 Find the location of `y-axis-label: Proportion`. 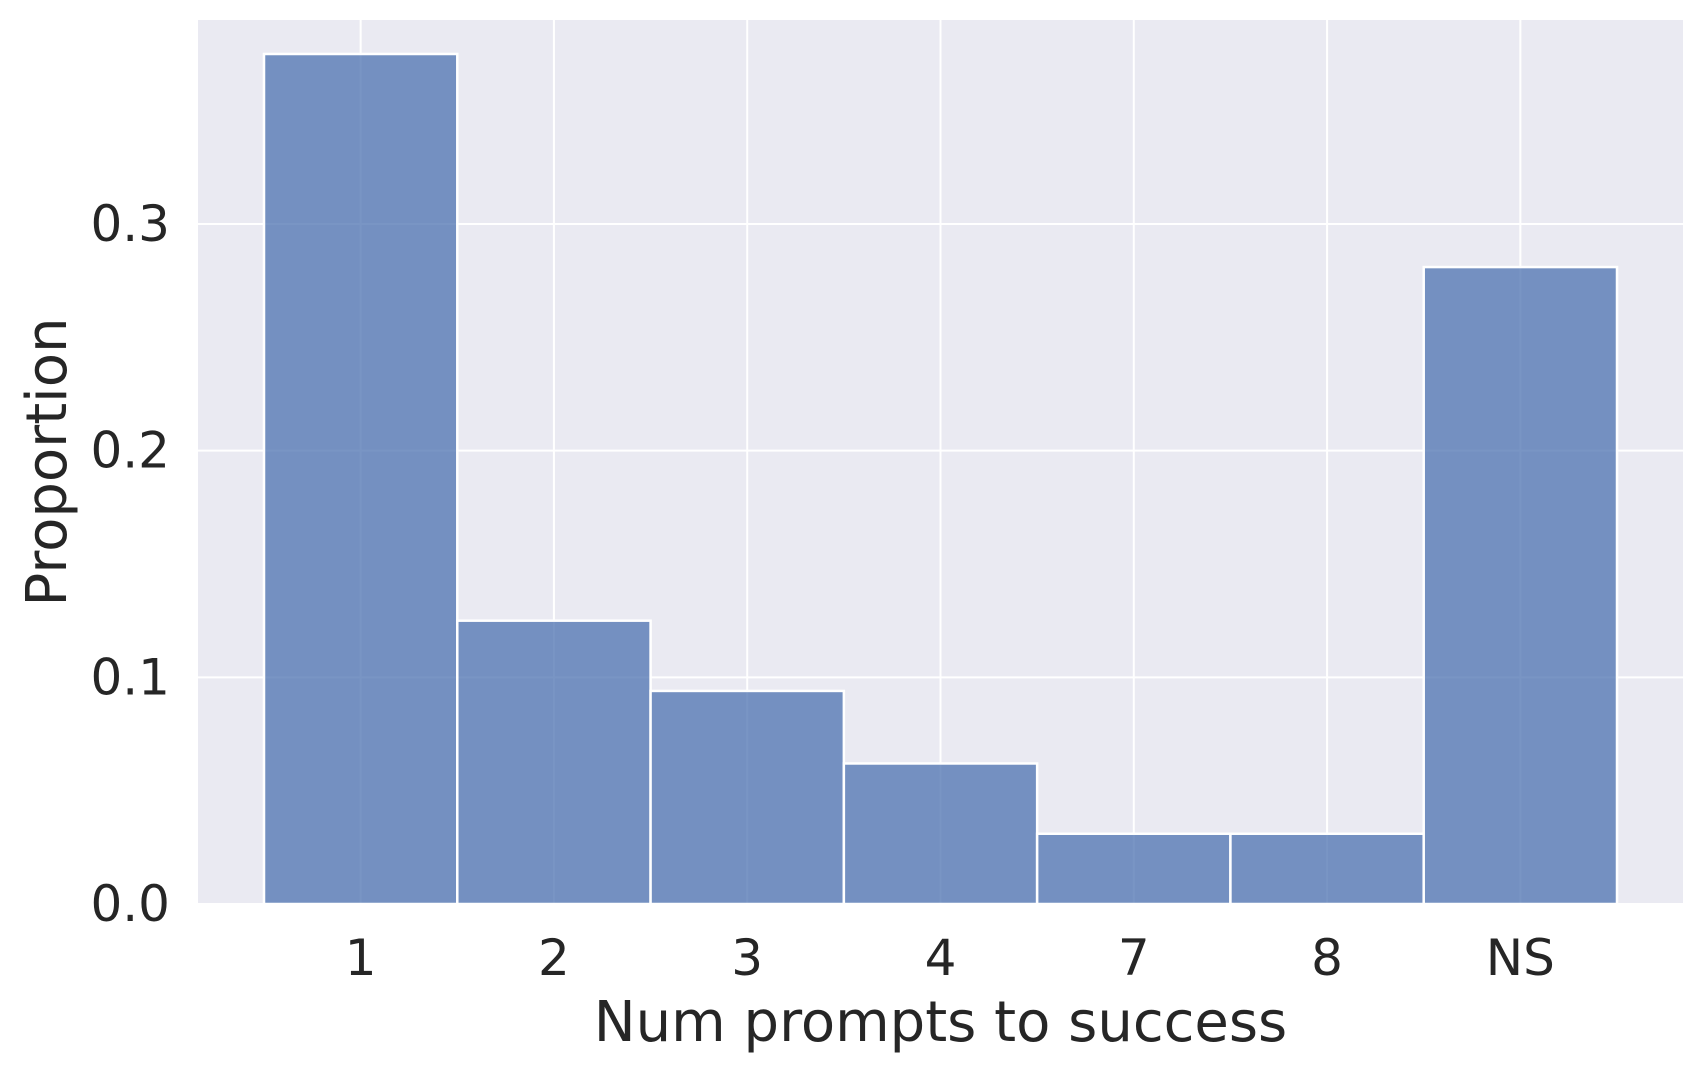

y-axis-label: Proportion is located at coordinates (47, 462).